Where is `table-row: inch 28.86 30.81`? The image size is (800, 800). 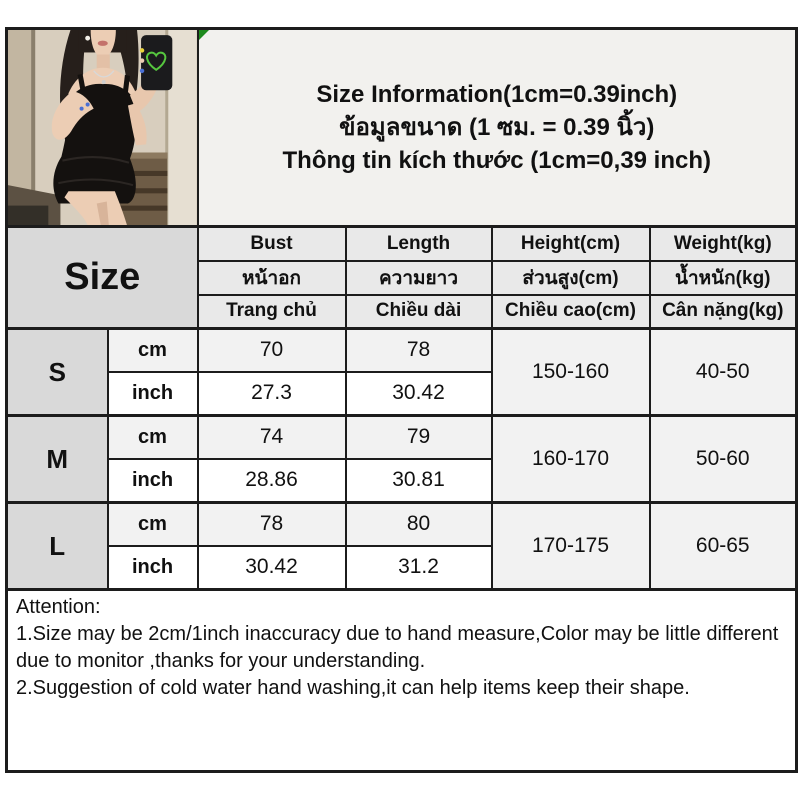
table-row: inch 28.86 30.81 is located at coordinates (402, 480).